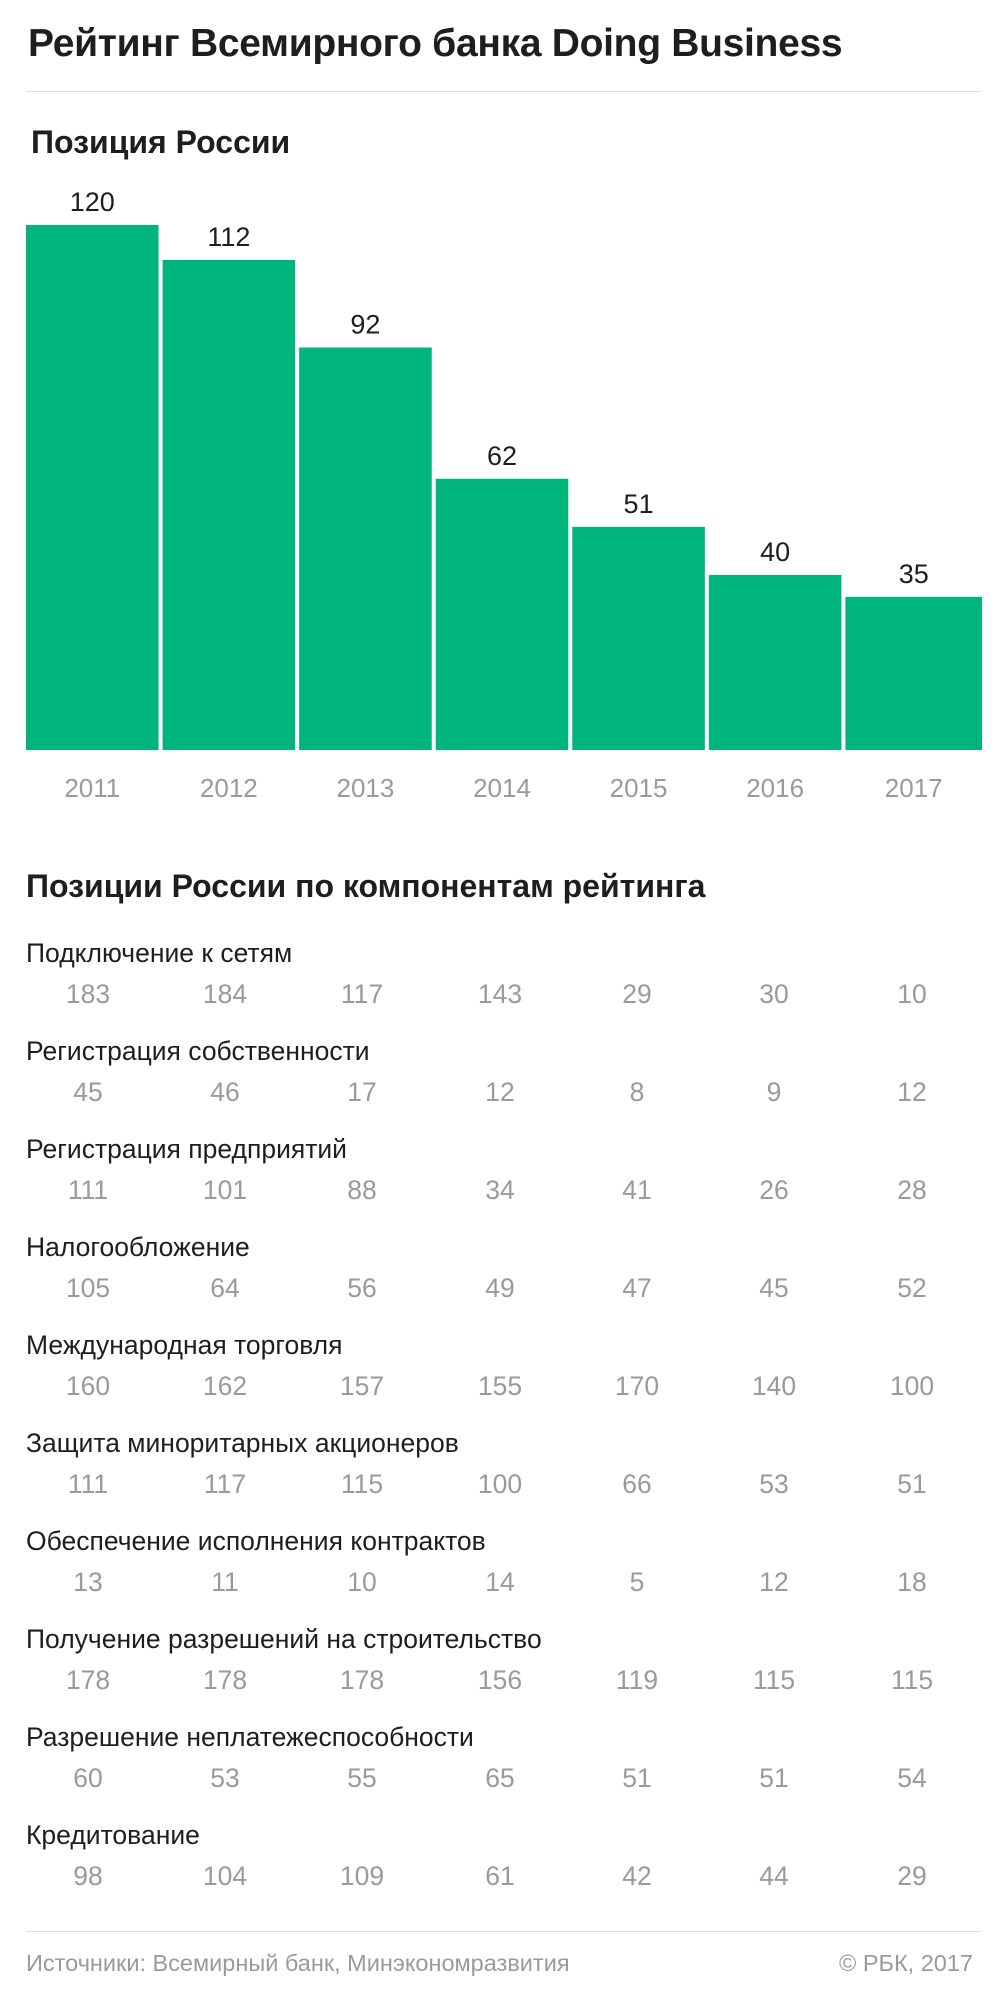 The height and width of the screenshot is (1996, 1005). I want to click on component-value: 119, so click(637, 1680).